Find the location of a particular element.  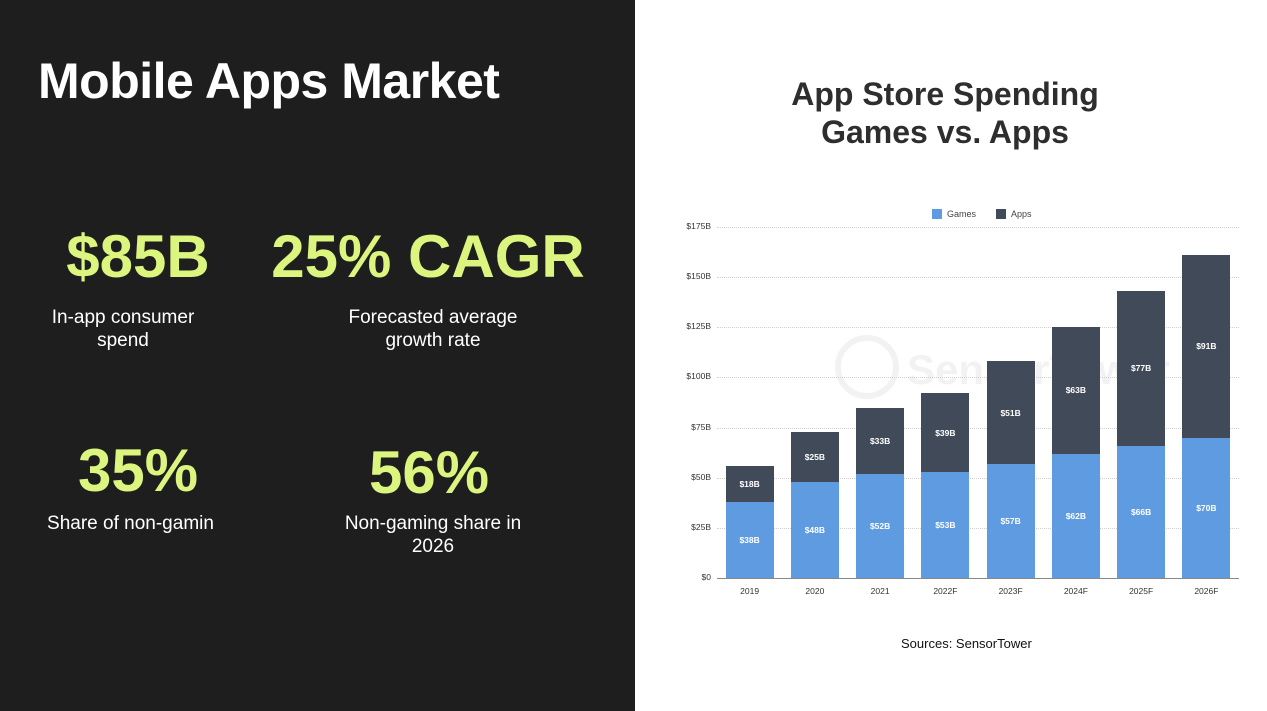

stat-value-cagr: 25% CAGR is located at coordinates (428, 256).